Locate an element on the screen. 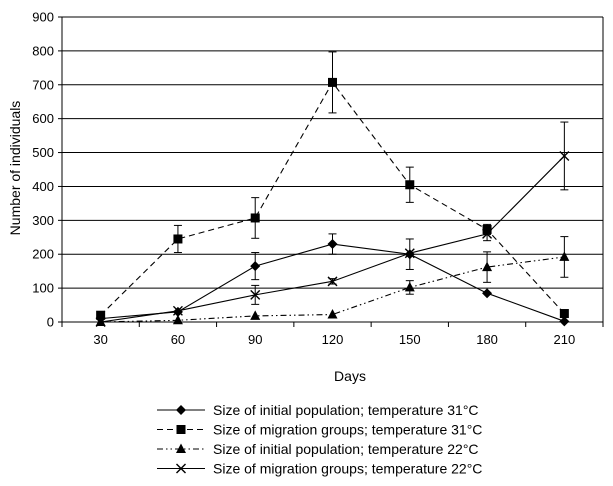 The image size is (613, 486). x-tick-label: 150 is located at coordinates (410, 339).